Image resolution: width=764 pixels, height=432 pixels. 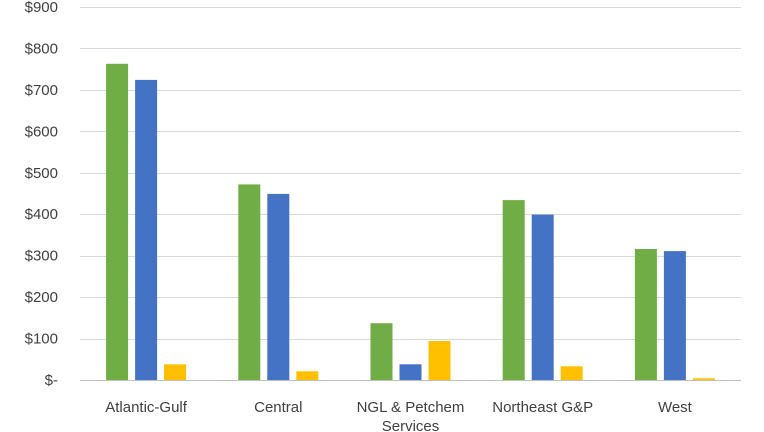 I want to click on y-tick-label: $400, so click(x=41, y=214).